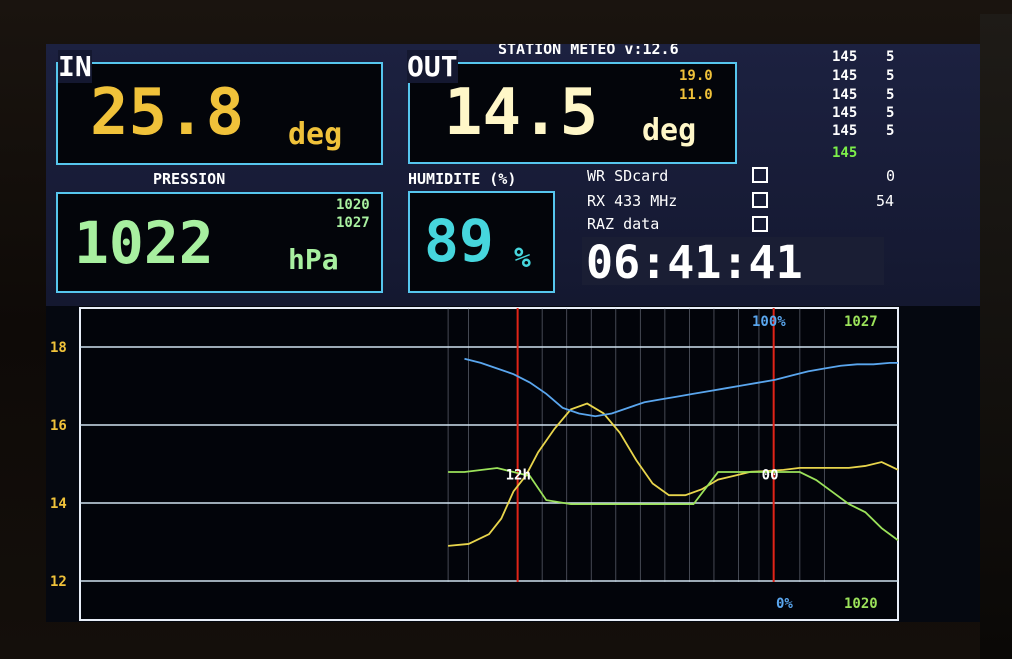 This screenshot has height=659, width=1012. Describe the element at coordinates (58, 582) in the screenshot. I see `y-tick-label-3: 12` at that location.